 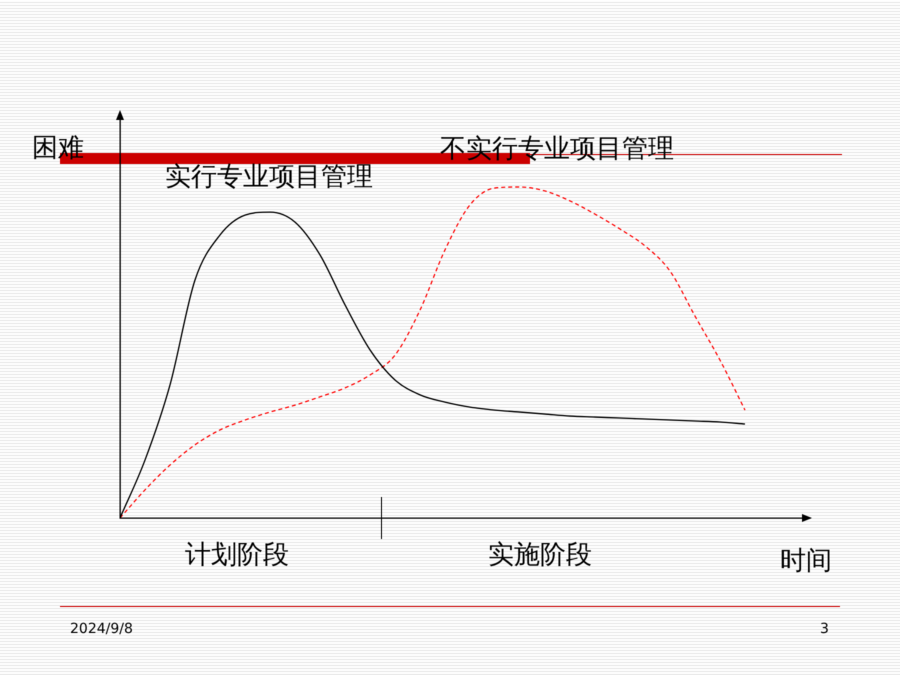 What do you see at coordinates (237, 555) in the screenshot?
I see `text: 计划阶段` at bounding box center [237, 555].